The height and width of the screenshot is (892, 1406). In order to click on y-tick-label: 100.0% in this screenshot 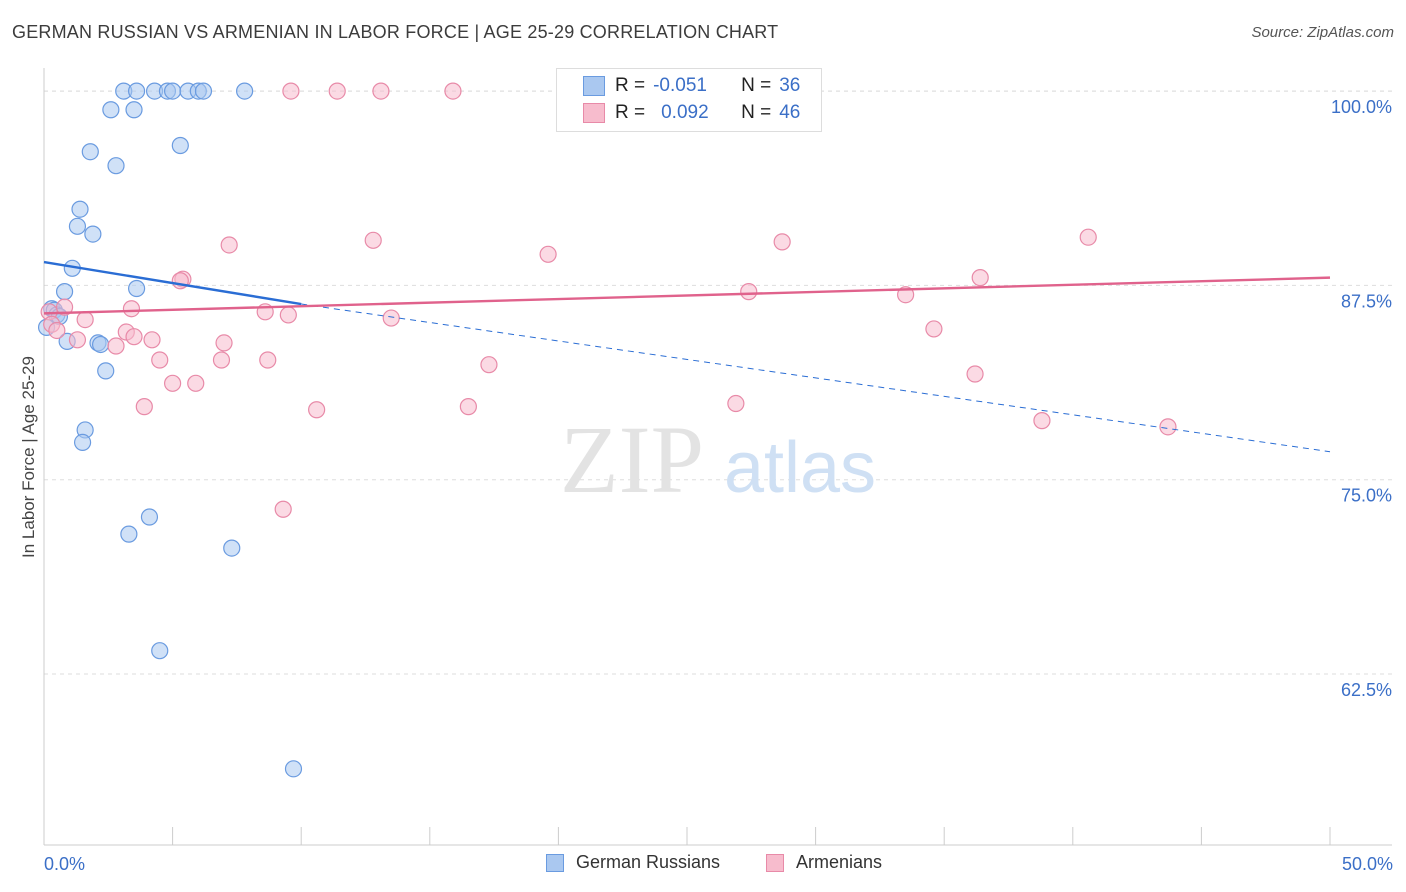, I will do `click(1361, 107)`.